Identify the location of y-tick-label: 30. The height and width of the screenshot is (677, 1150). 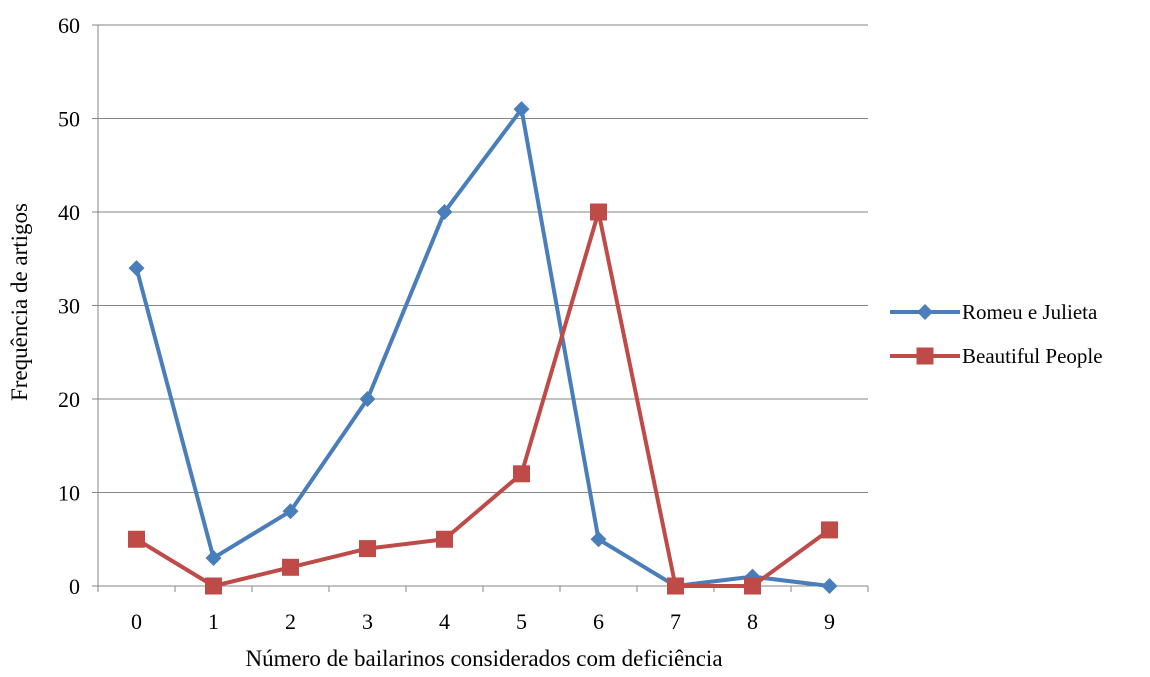
(69, 306).